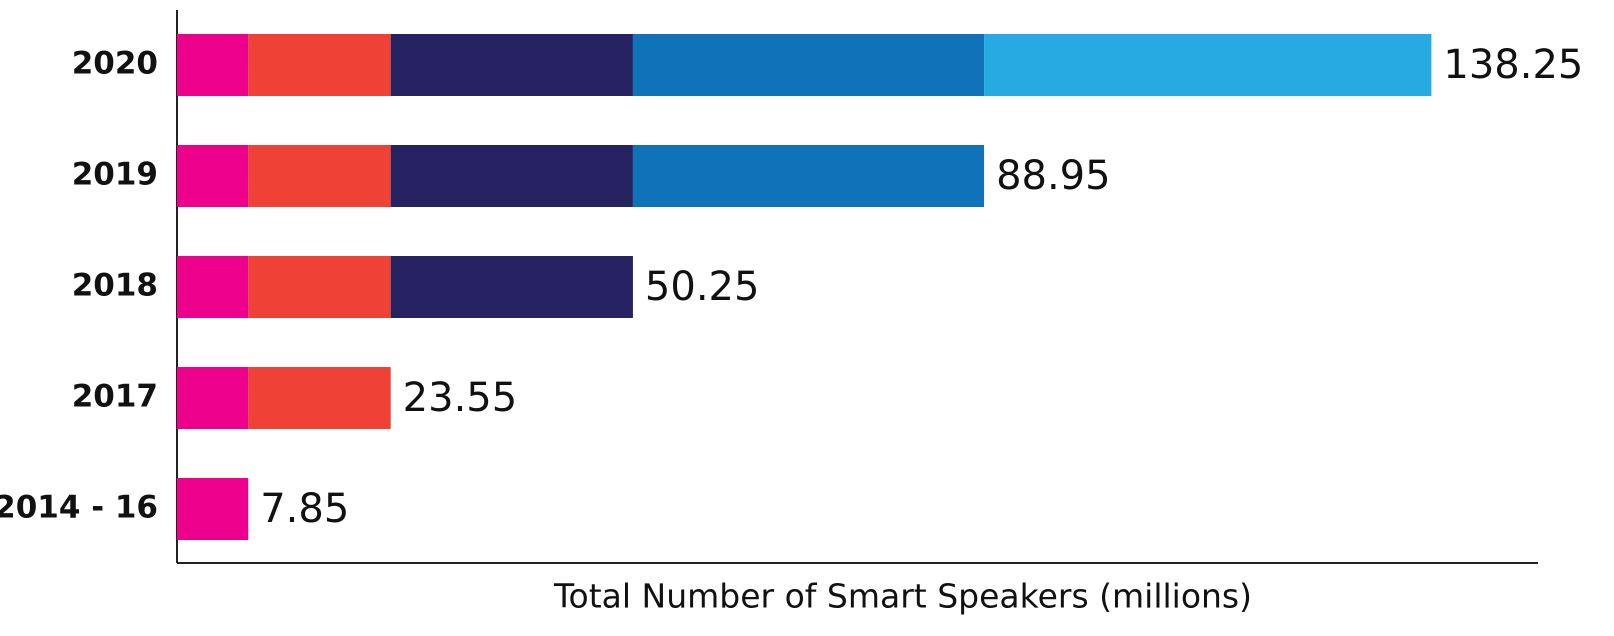 The width and height of the screenshot is (1614, 636). I want to click on y-tick-label: 2020, so click(115, 64).